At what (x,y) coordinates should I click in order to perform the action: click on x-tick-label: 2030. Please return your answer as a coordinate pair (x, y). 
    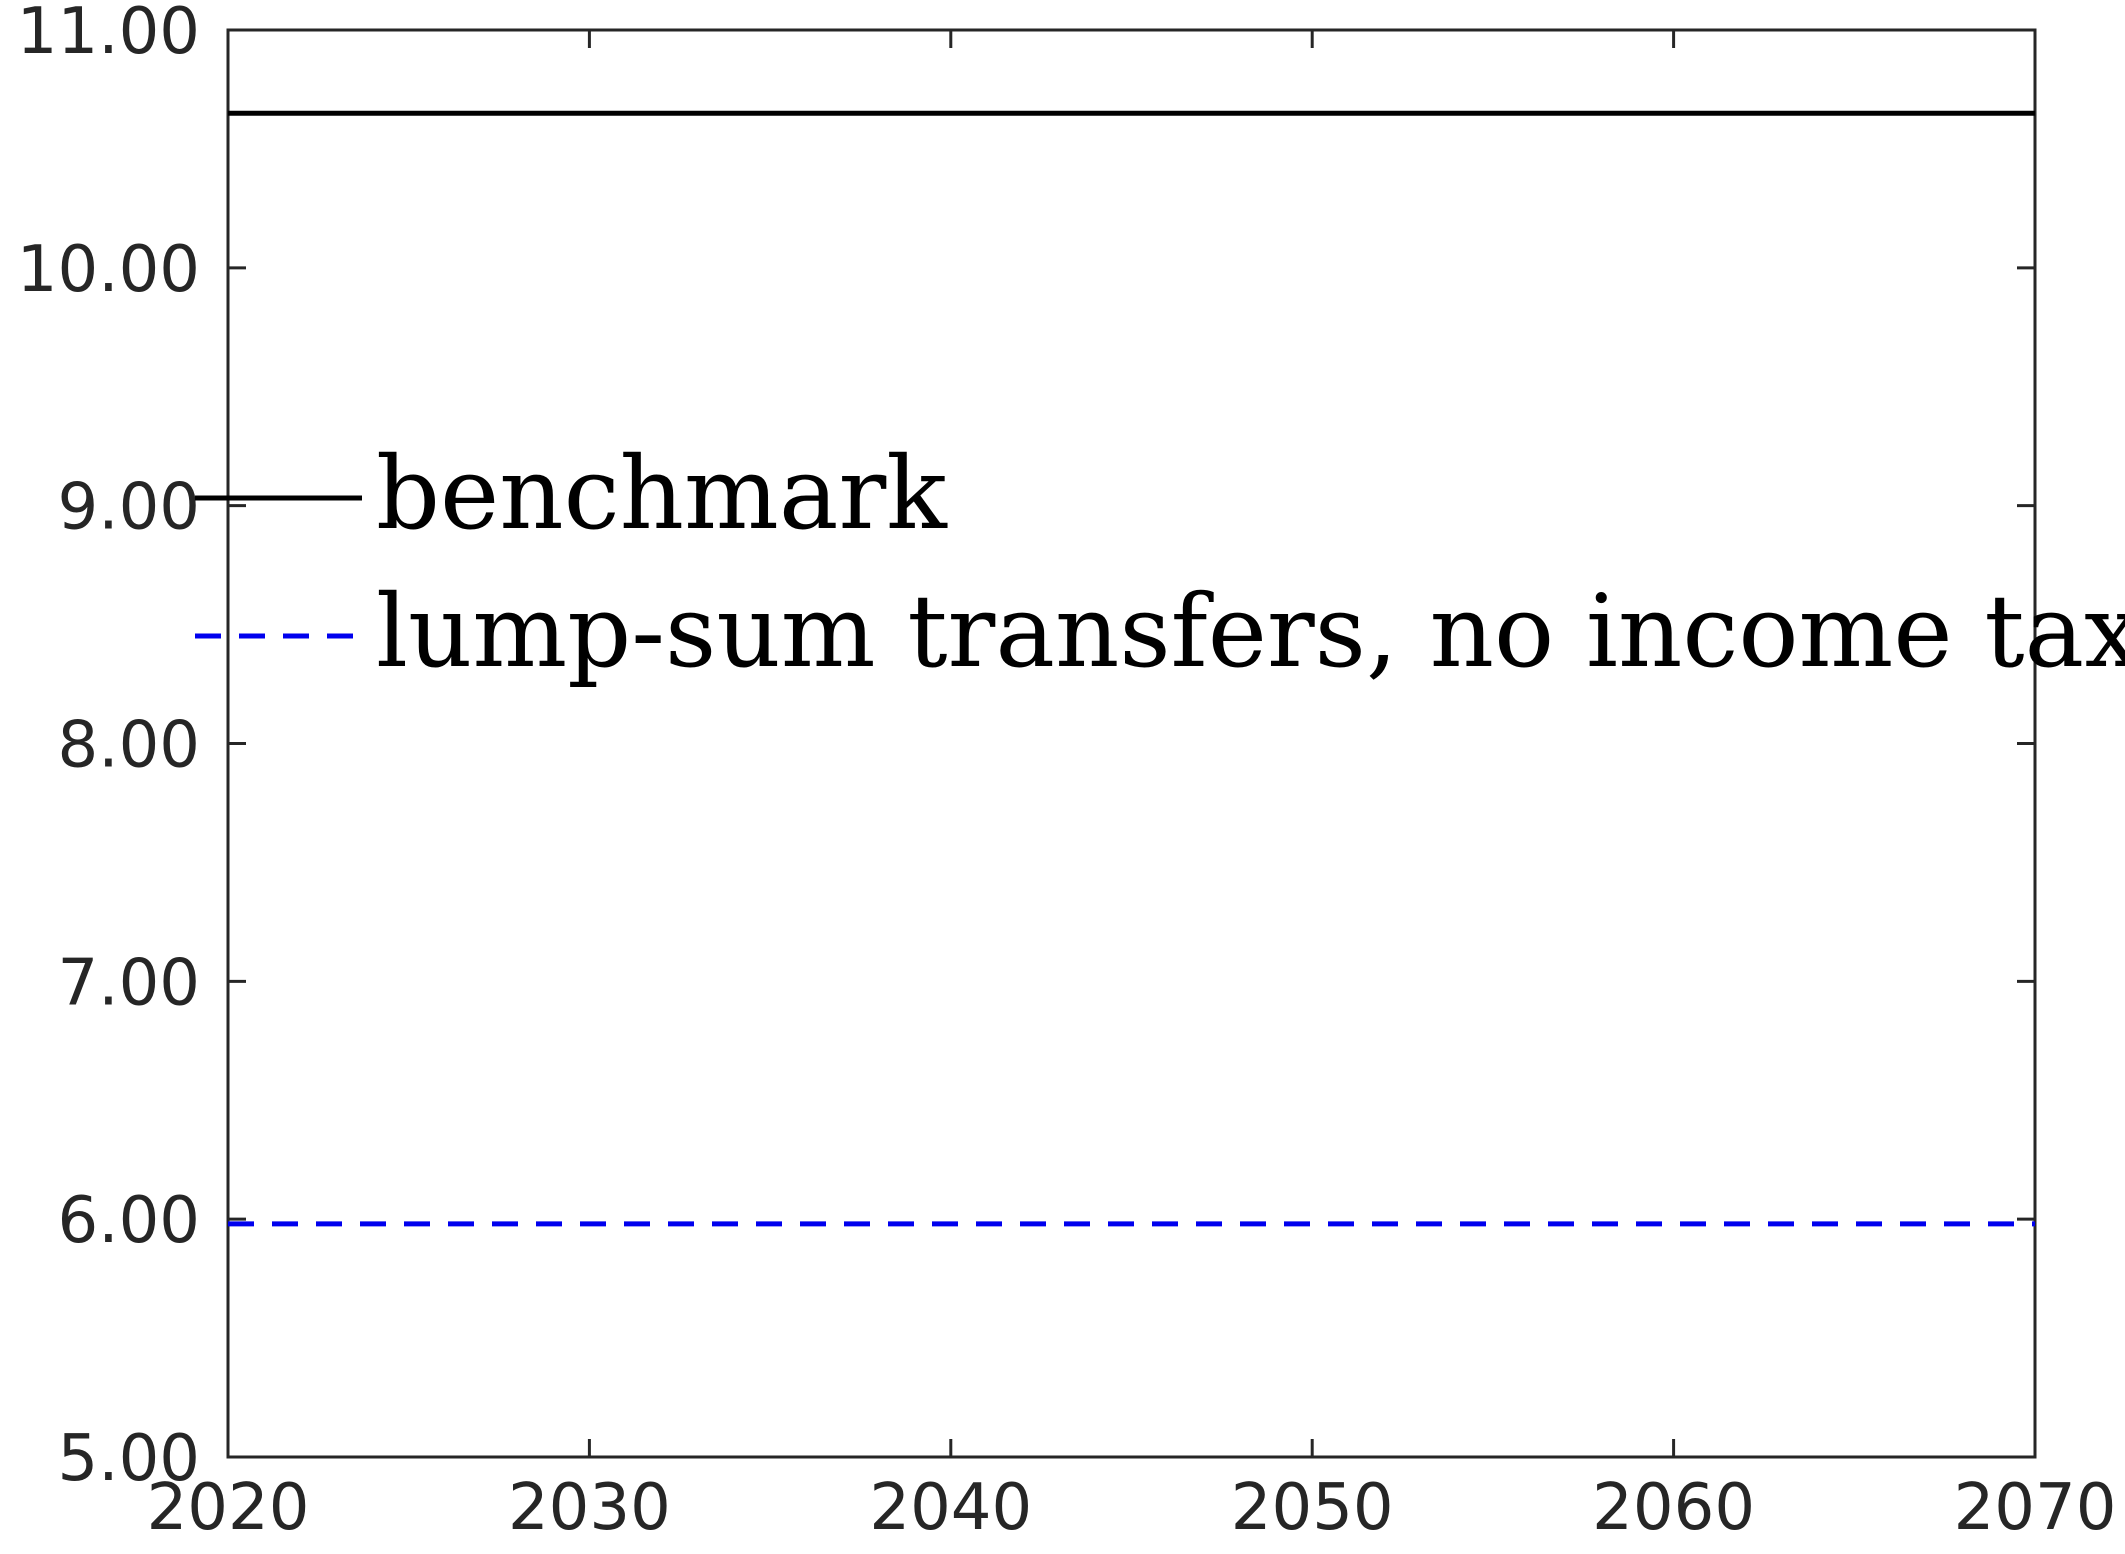
    Looking at the image, I should click on (589, 1508).